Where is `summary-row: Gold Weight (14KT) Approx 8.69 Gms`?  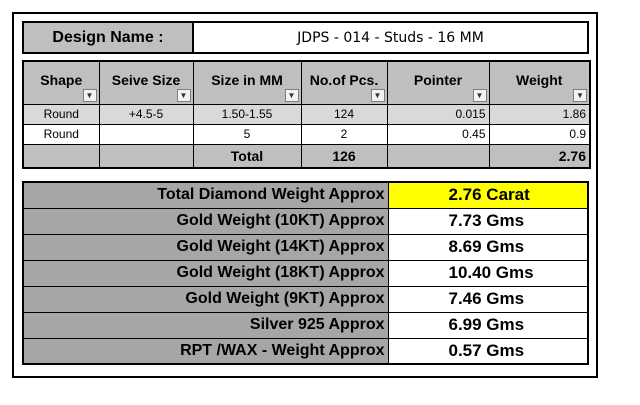 summary-row: Gold Weight (14KT) Approx 8.69 Gms is located at coordinates (305, 247).